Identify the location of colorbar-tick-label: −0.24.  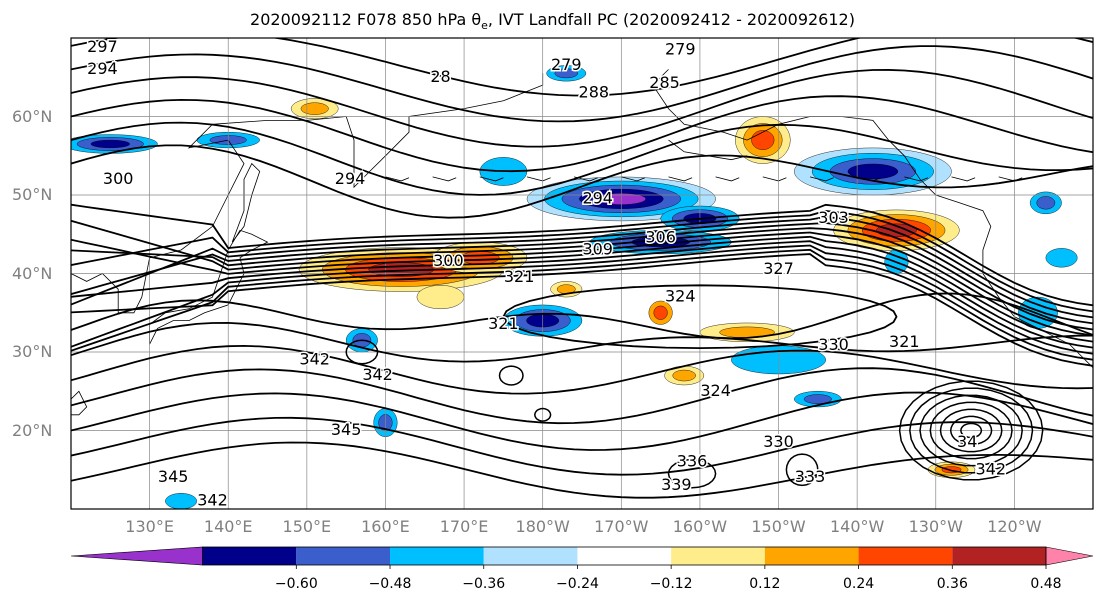
(577, 584).